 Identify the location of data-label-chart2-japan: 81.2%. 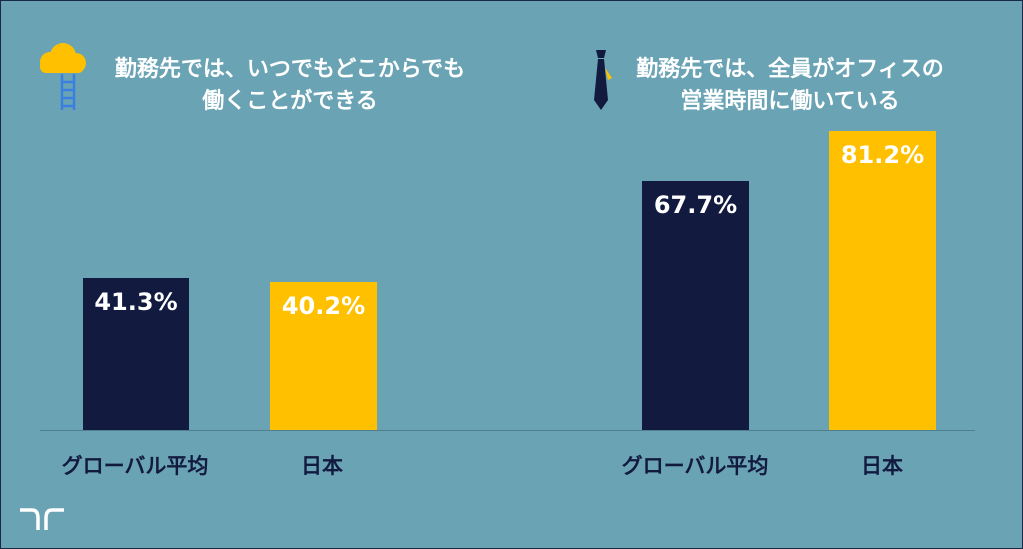
(882, 155).